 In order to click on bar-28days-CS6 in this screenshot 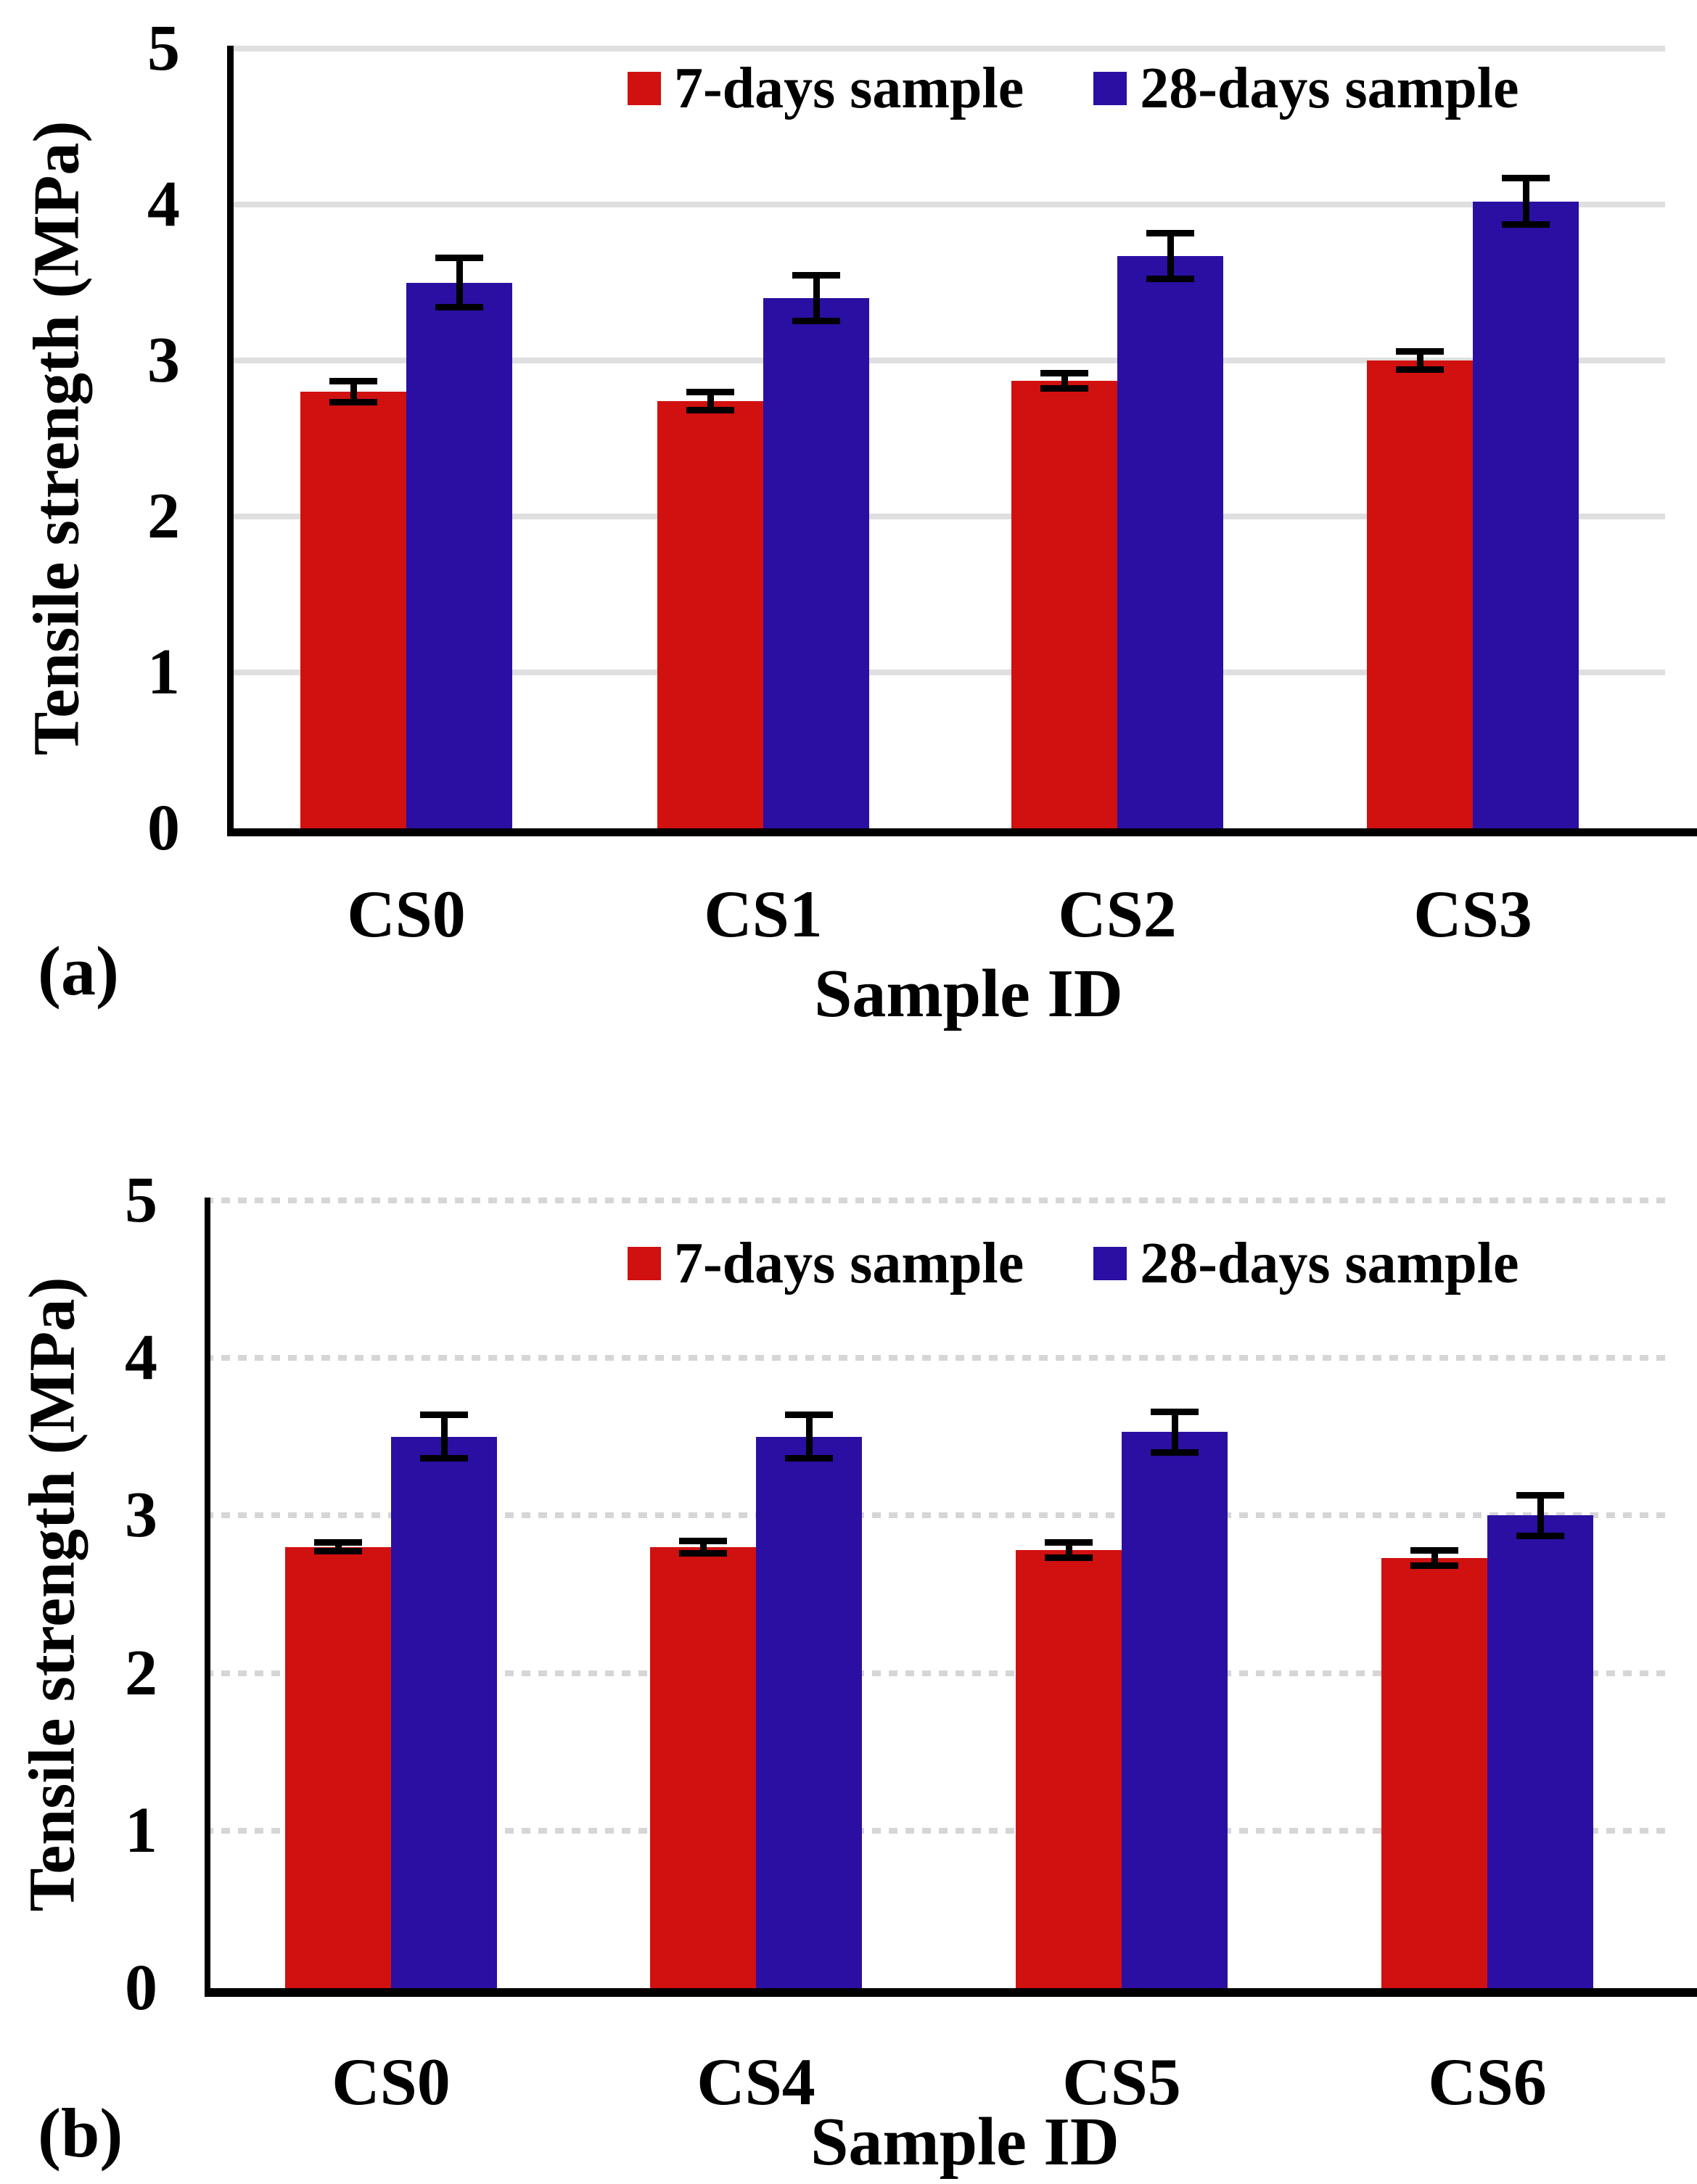, I will do `click(1540, 1751)`.